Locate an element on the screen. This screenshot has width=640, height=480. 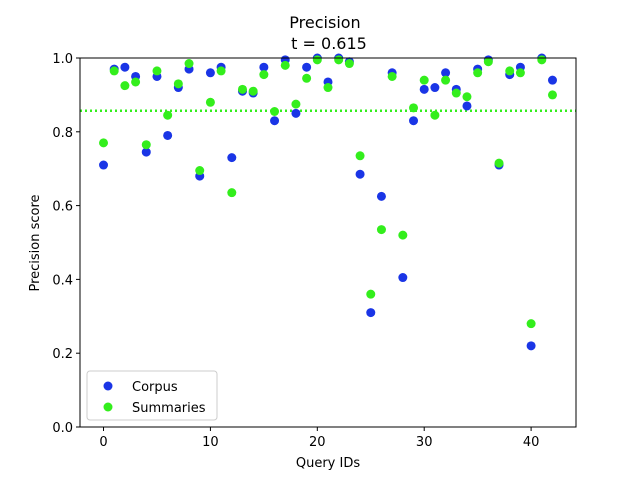
legend-box is located at coordinates (152, 395).